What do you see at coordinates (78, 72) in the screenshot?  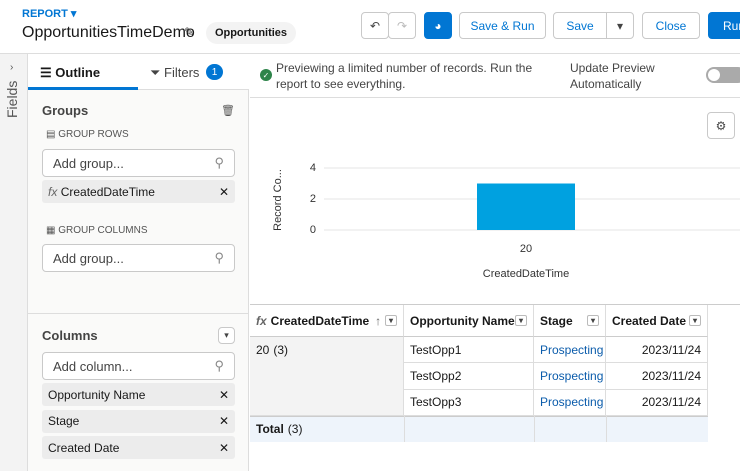 I see `tab-label: Outline` at bounding box center [78, 72].